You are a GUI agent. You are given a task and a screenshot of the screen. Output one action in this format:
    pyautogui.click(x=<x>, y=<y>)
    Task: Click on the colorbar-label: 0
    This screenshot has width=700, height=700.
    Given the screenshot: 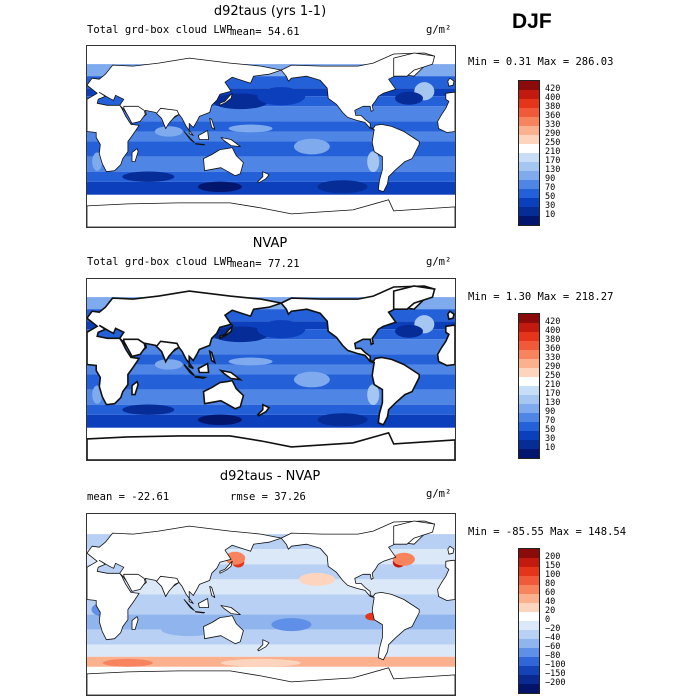 What is the action you would take?
    pyautogui.click(x=548, y=620)
    